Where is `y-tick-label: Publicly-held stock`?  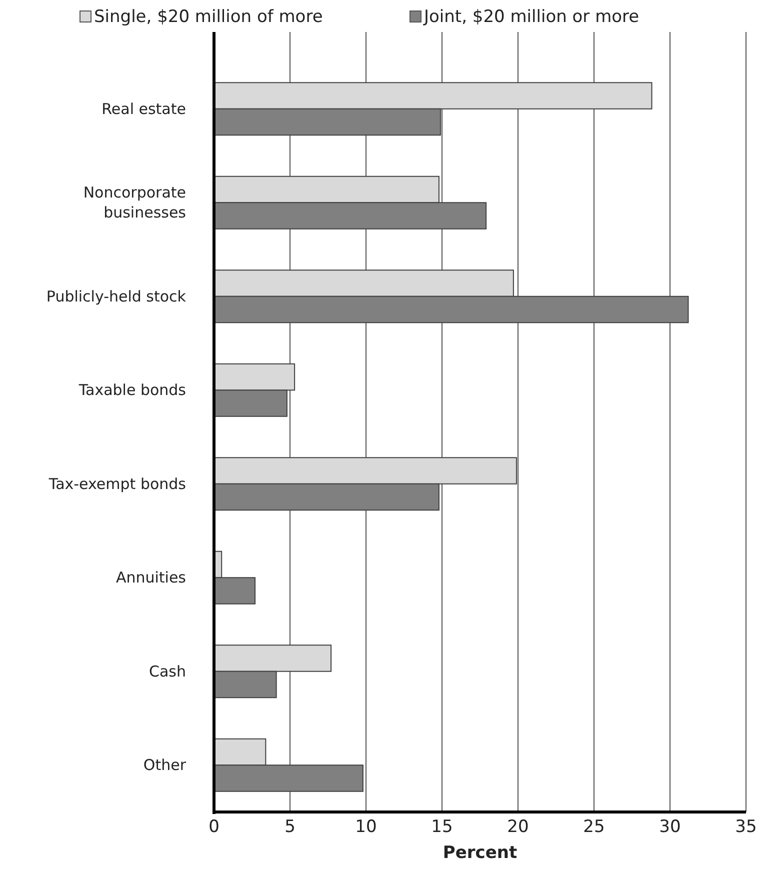
y-tick-label: Publicly-held stock is located at coordinates (116, 296).